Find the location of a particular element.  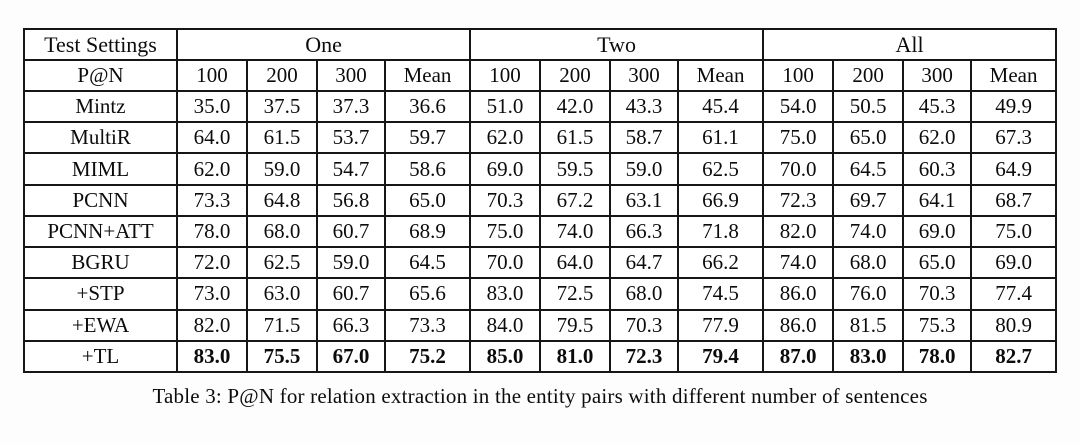

value-cell: 66.3 is located at coordinates (351, 325).